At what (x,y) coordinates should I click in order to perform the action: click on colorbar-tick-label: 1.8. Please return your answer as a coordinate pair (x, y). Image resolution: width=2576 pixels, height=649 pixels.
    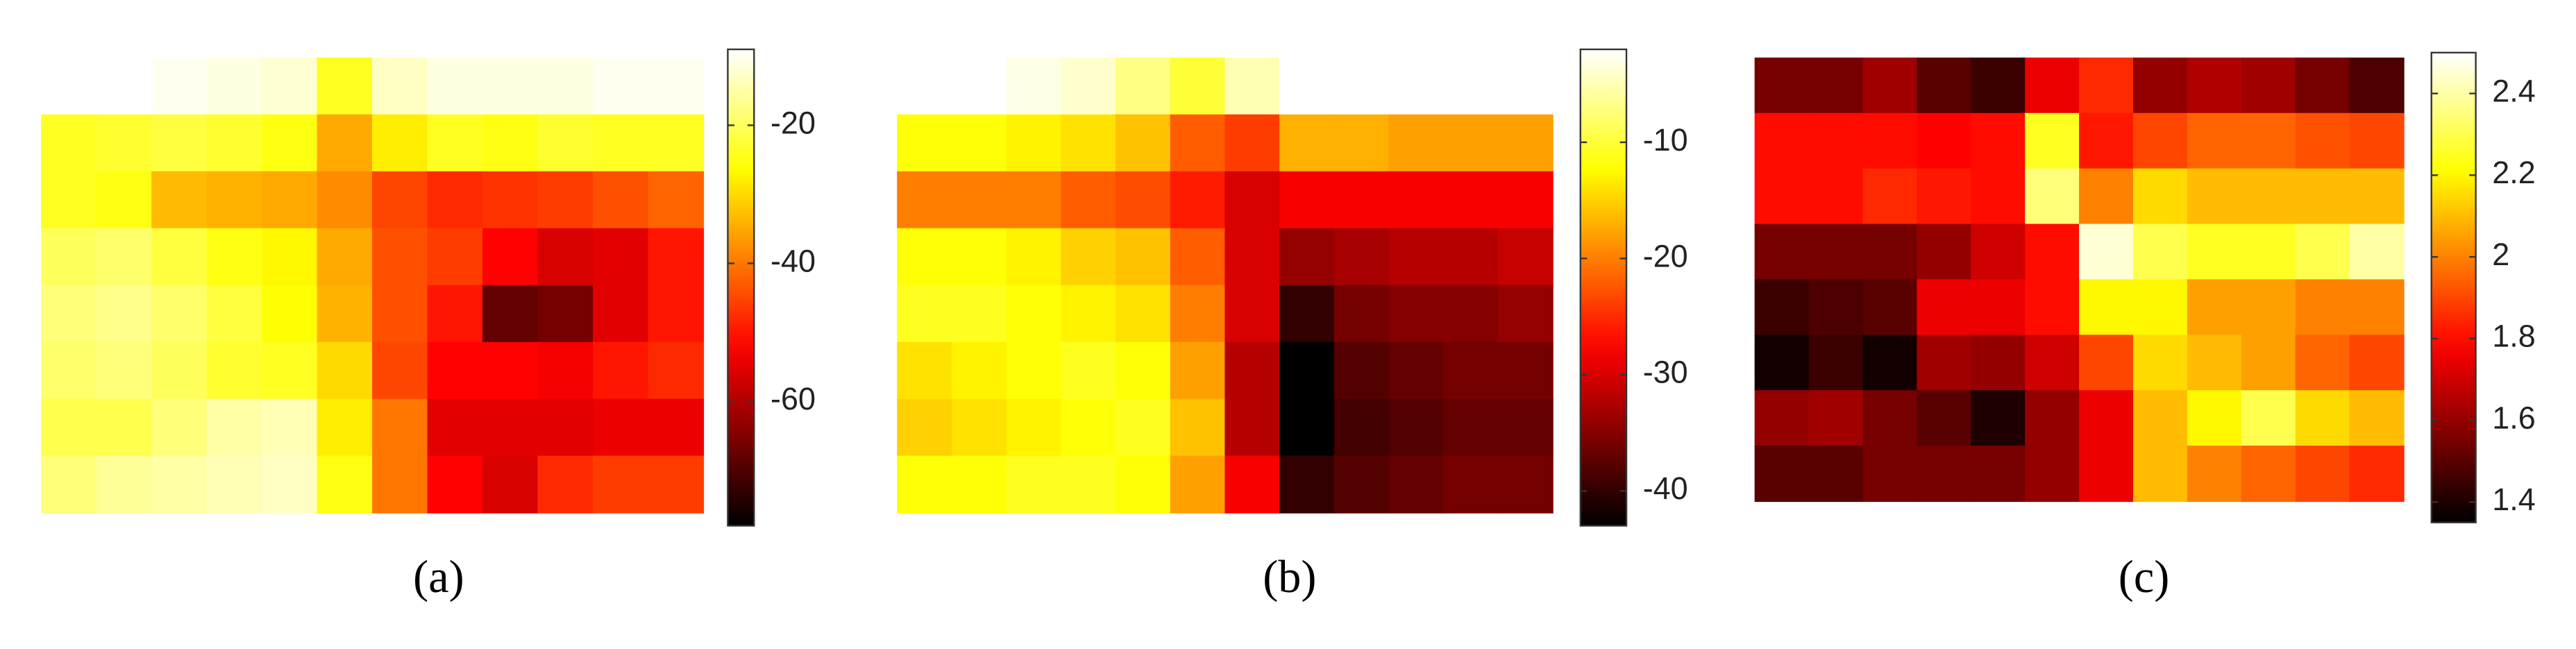
    Looking at the image, I should click on (2514, 336).